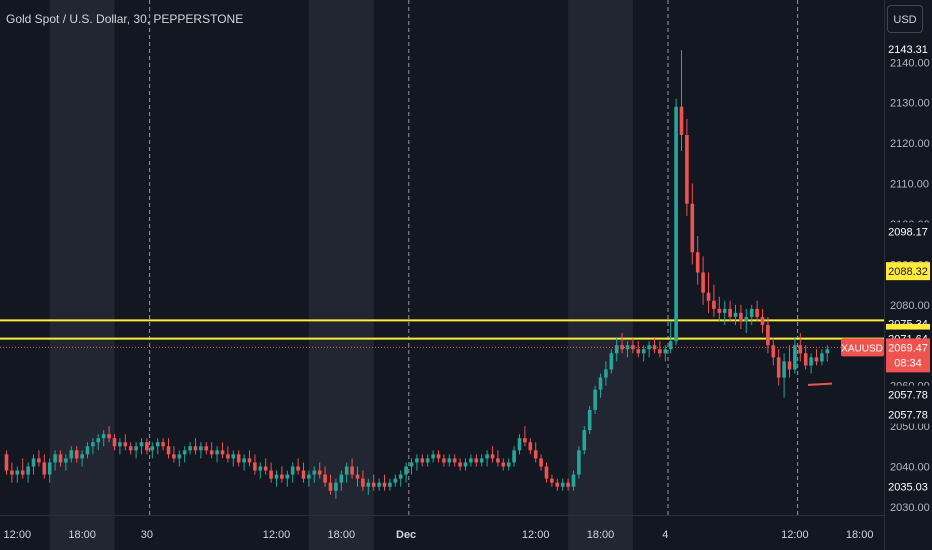  I want to click on x-tick-label: 12:00, so click(277, 535).